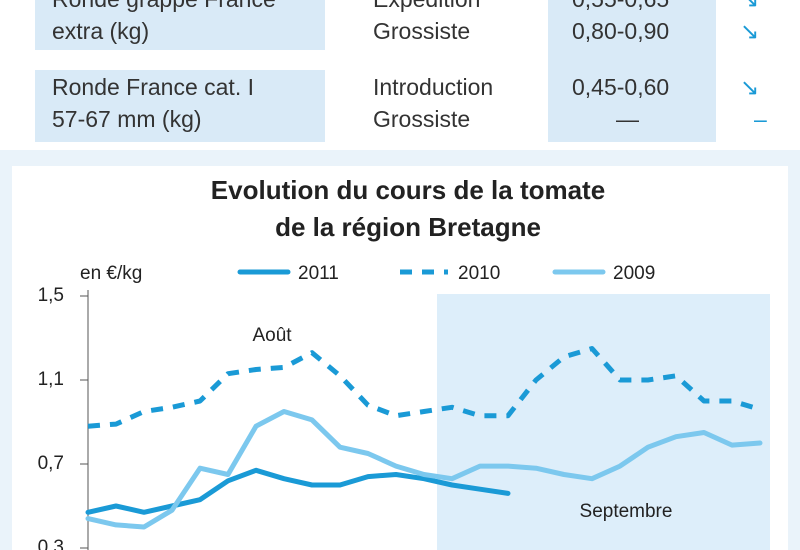 This screenshot has height=550, width=800. I want to click on unit-label: en €/kg, so click(111, 273).